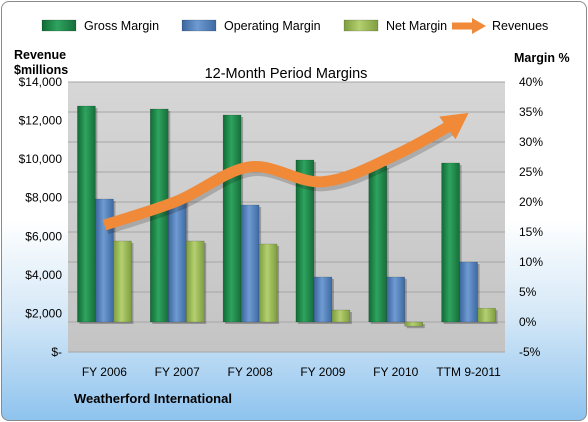 The height and width of the screenshot is (422, 588). Describe the element at coordinates (468, 372) in the screenshot. I see `category-label: TTM 9-2011` at that location.